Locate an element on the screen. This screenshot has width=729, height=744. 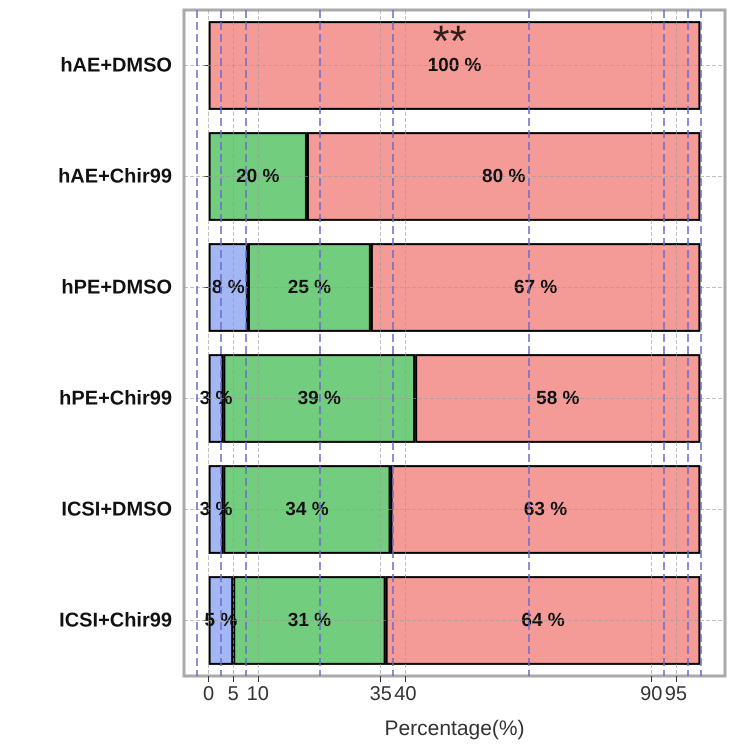
x-tick-label: 0 is located at coordinates (208, 694).